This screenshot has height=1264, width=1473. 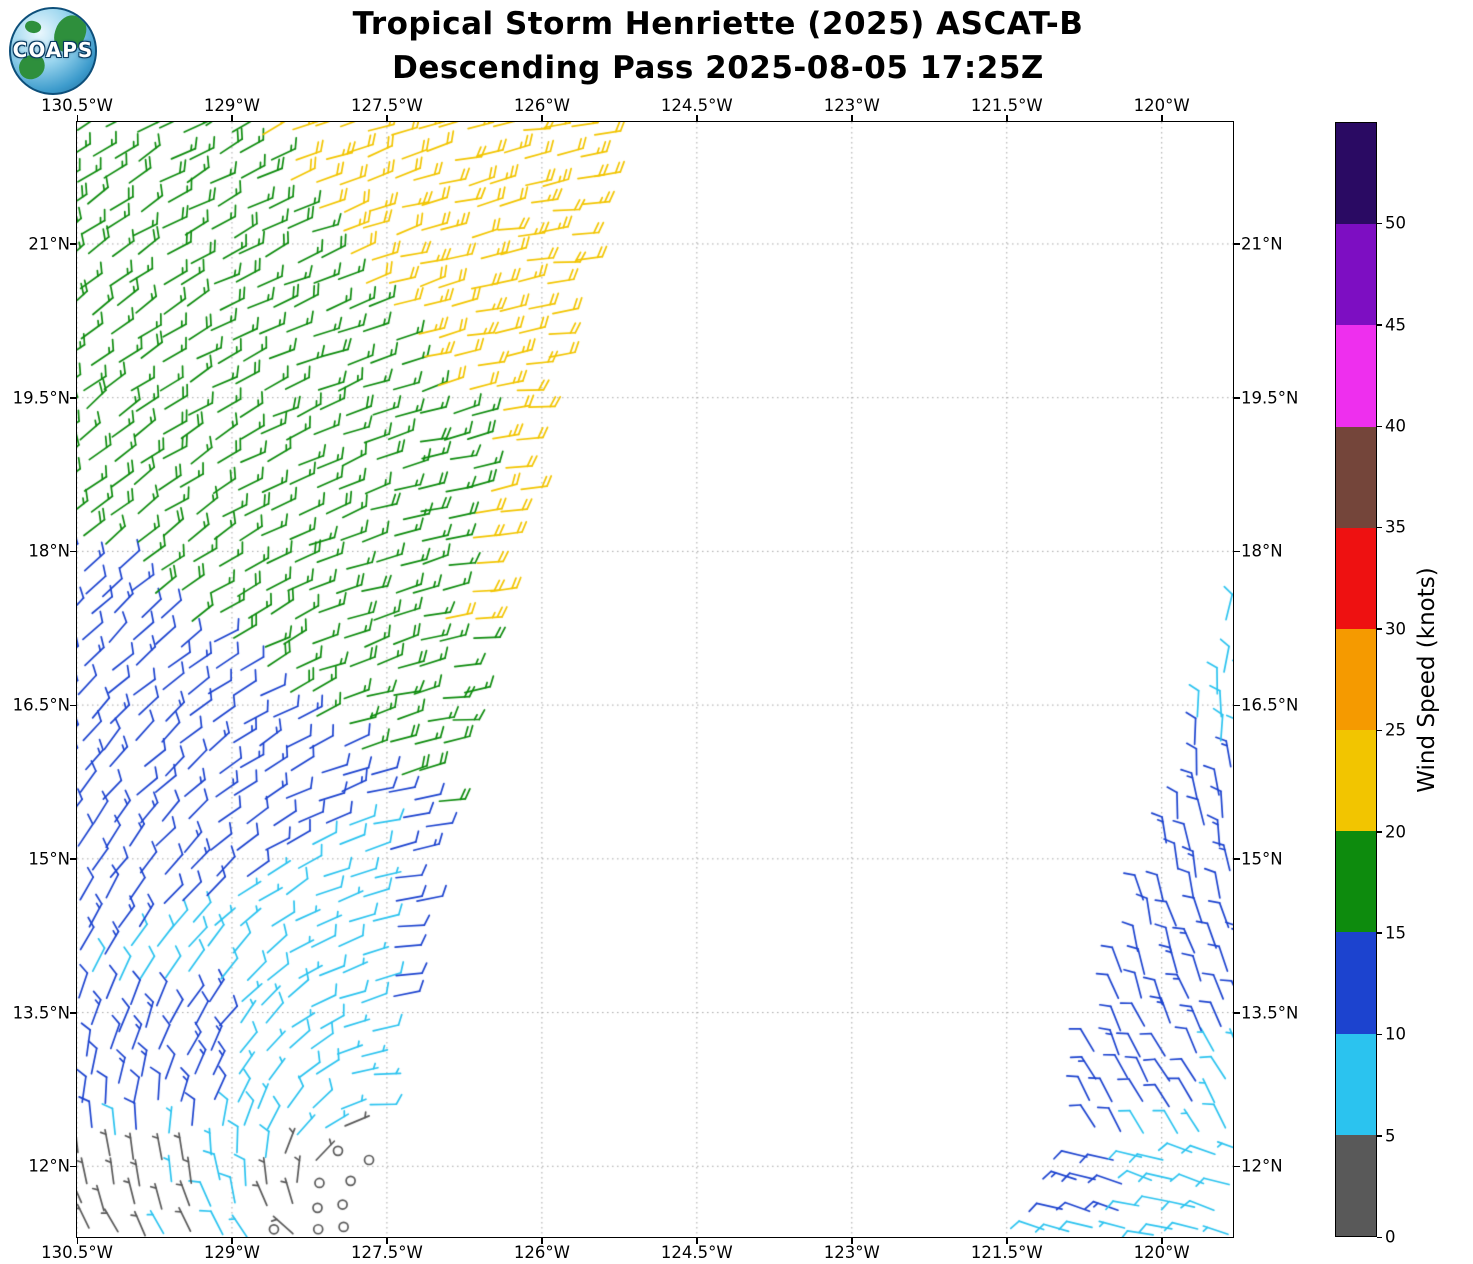 I want to click on x-tick-label-top: 120°W, so click(x=1161, y=105).